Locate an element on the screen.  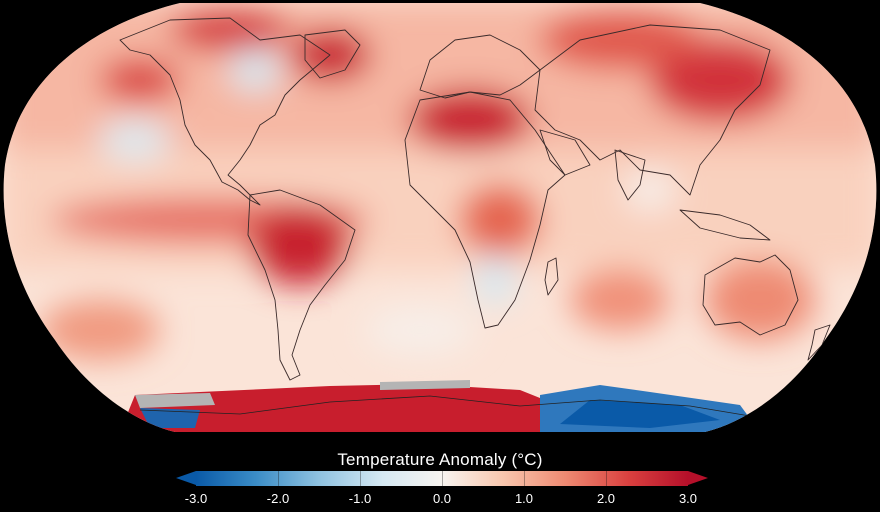
asia-outline is located at coordinates (652, 110).